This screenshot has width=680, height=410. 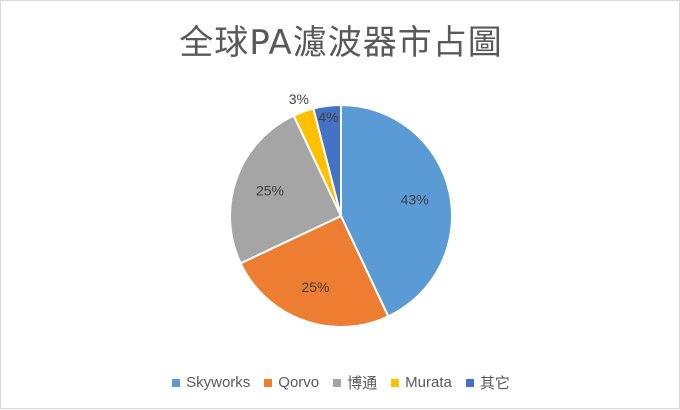 I want to click on chart-legend: Skyworks Qorvo 博通 Murata 其它, so click(x=340, y=382).